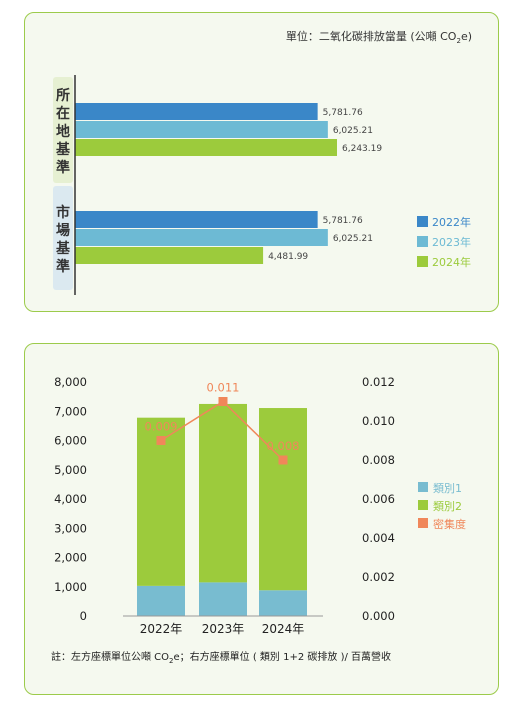 This screenshot has height=708, width=516. Describe the element at coordinates (70, 587) in the screenshot. I see `left-tick-label: 1,000` at that location.